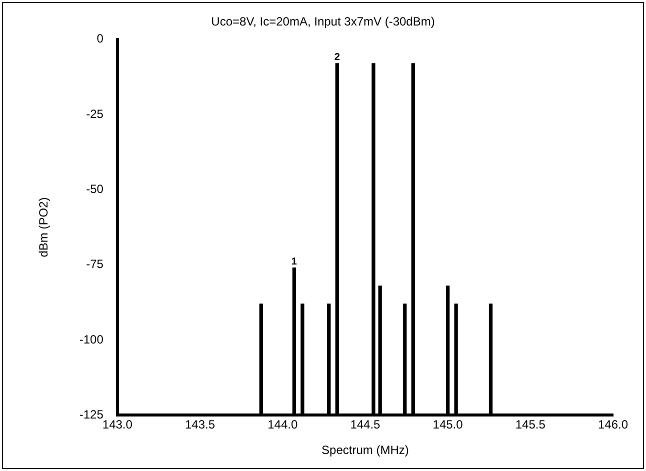 This screenshot has height=471, width=646. Describe the element at coordinates (283, 425) in the screenshot. I see `x-tick-label: 144.0` at that location.